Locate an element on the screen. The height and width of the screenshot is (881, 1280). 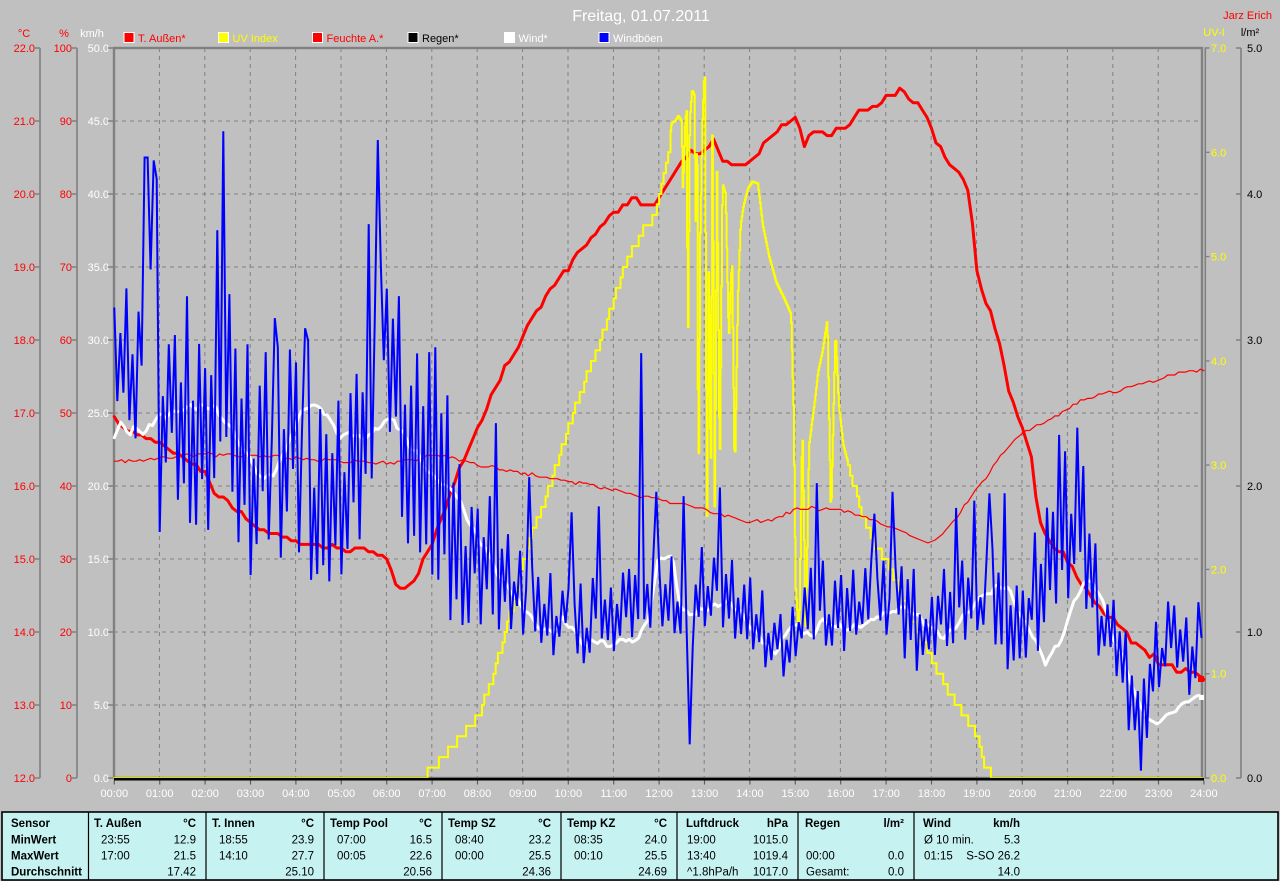
svg-text: UV Index is located at coordinates (256, 39).